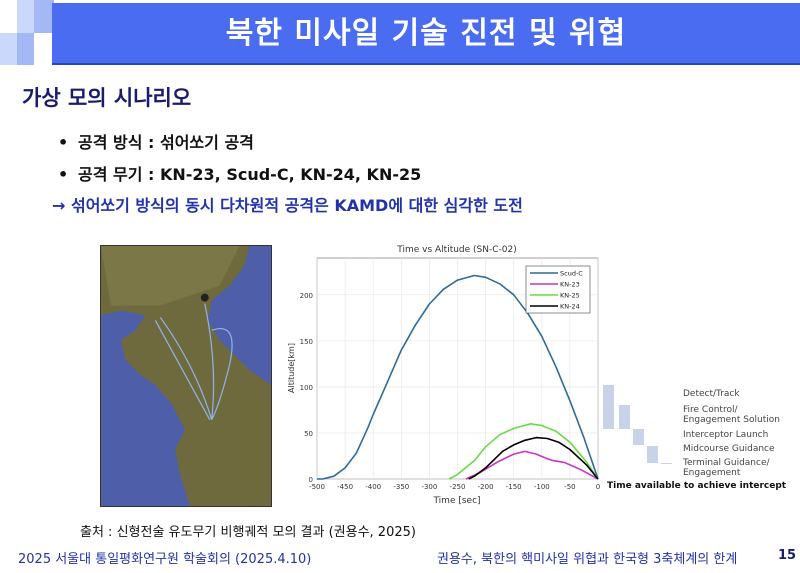 The width and height of the screenshot is (800, 573). I want to click on stage-label: Fire Control/ Engagement Solution, so click(731, 415).